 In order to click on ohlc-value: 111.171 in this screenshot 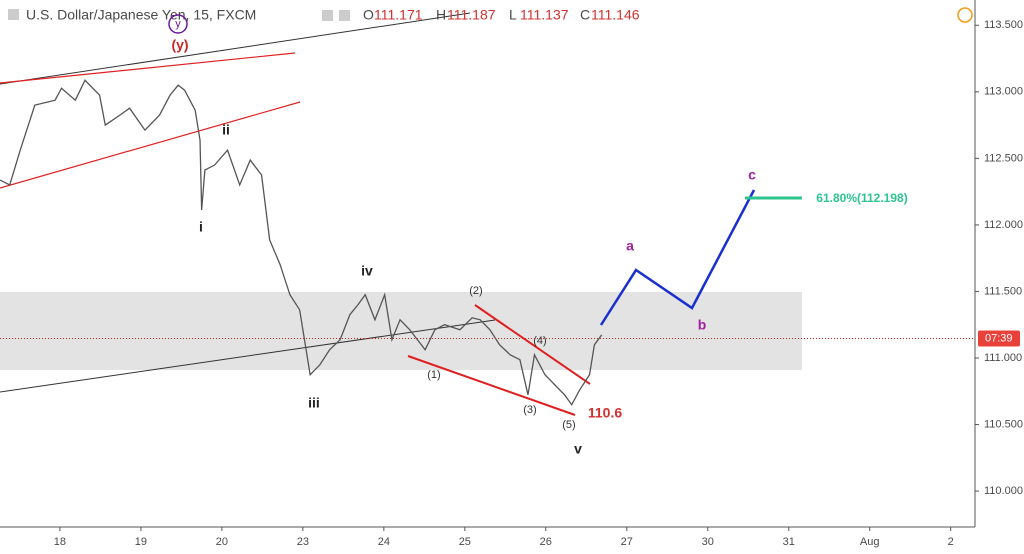, I will do `click(398, 15)`.